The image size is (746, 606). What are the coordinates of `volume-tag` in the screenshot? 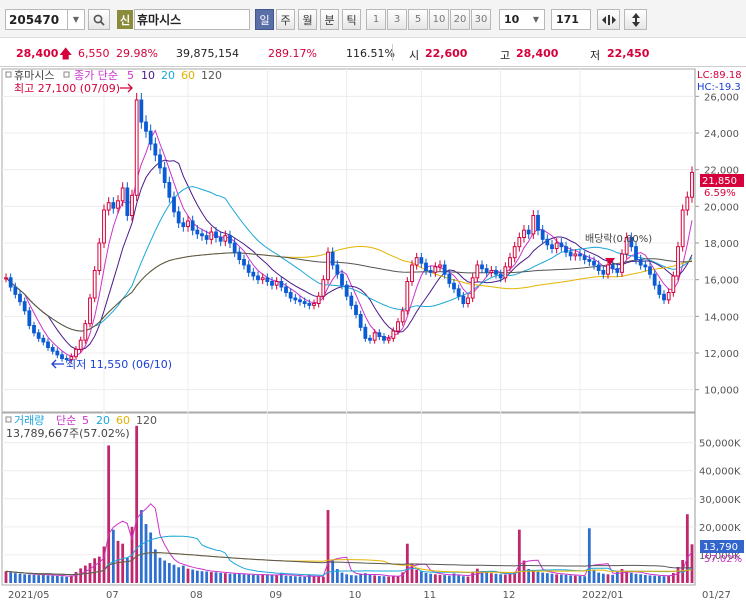 It's located at (722, 546).